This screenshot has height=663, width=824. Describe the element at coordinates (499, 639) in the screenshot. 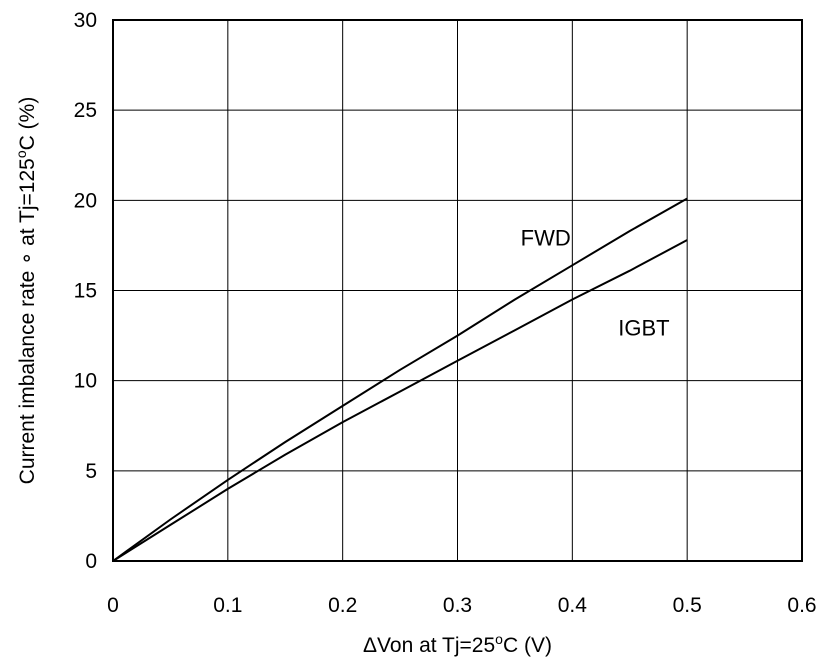

I see `x-axis-label-superscript: o` at that location.